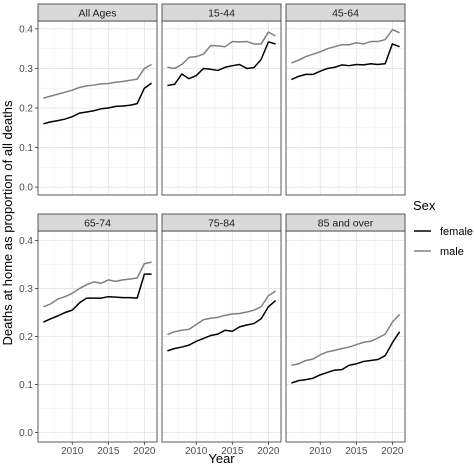 The image size is (474, 467). What do you see at coordinates (424, 205) in the screenshot?
I see `legend-title: Sex` at bounding box center [424, 205].